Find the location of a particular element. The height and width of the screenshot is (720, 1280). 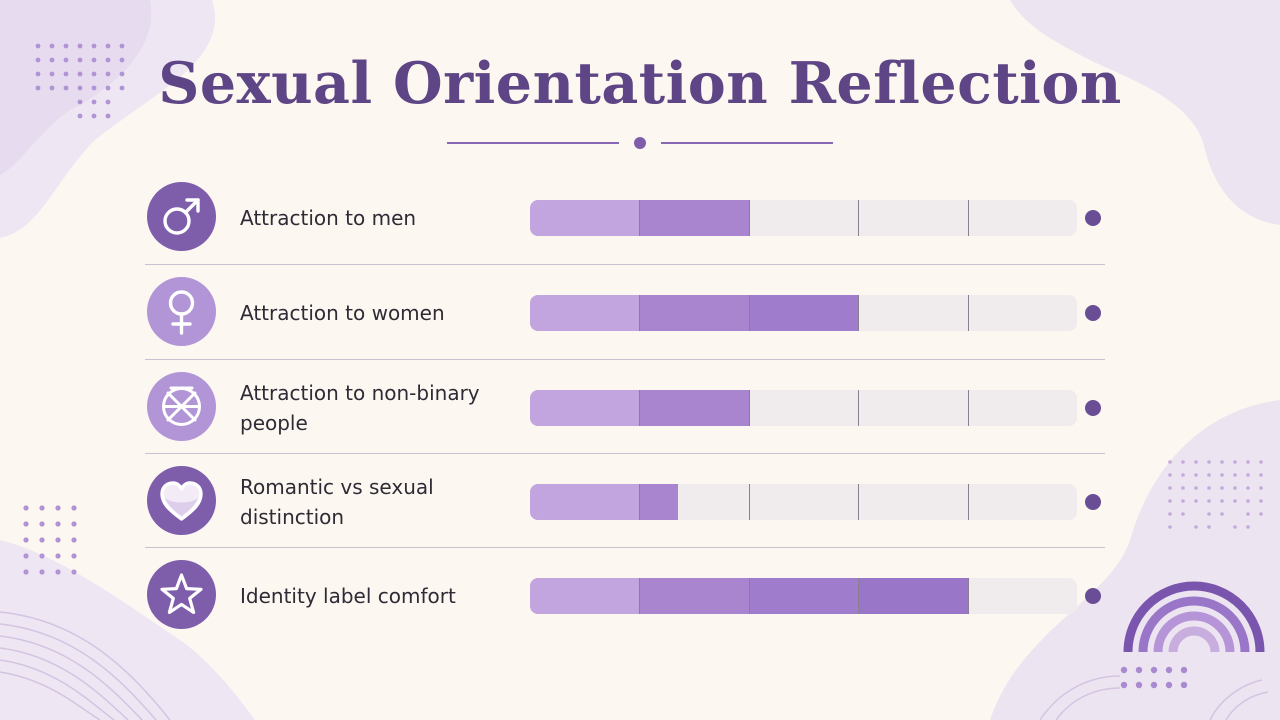

reflection-row-attraction-to-men: Attraction to men is located at coordinates (625, 217).